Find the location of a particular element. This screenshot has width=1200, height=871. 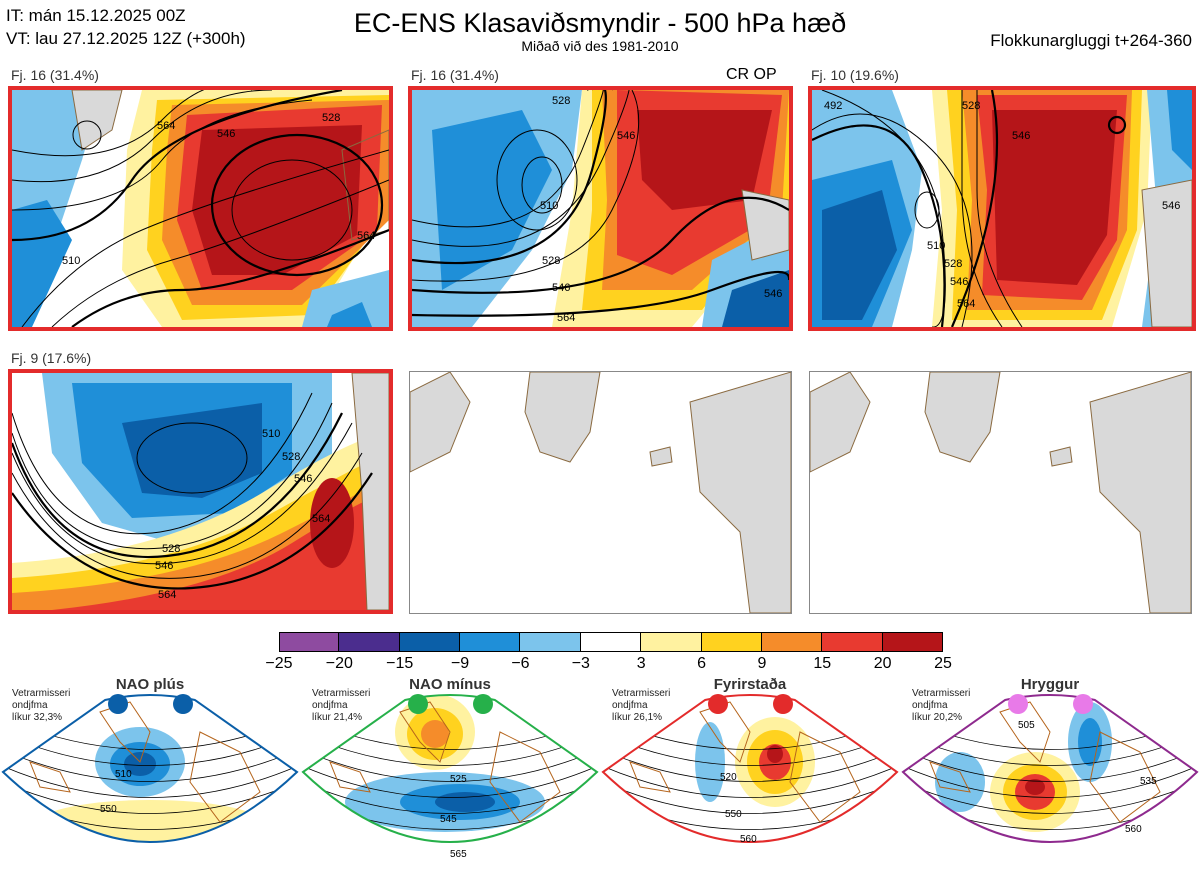

classification-window: Flokkunargluggi t+264-360 is located at coordinates (1091, 40).